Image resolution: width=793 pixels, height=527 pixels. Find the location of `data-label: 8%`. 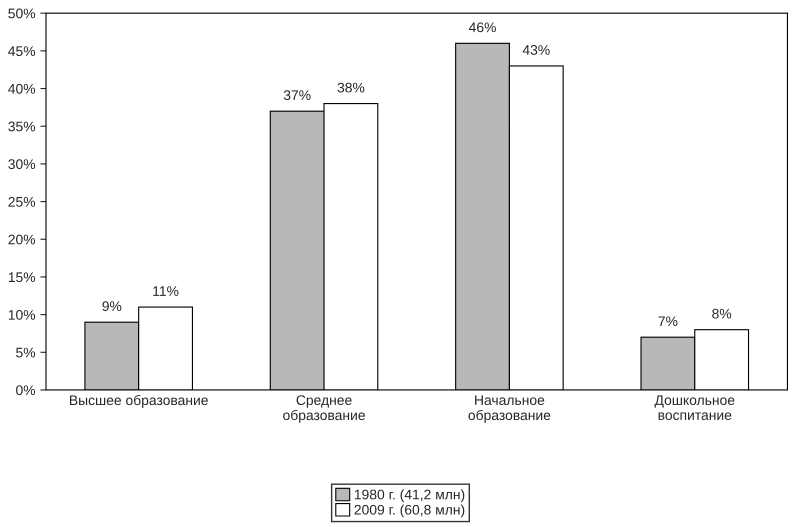

data-label: 8% is located at coordinates (722, 313).